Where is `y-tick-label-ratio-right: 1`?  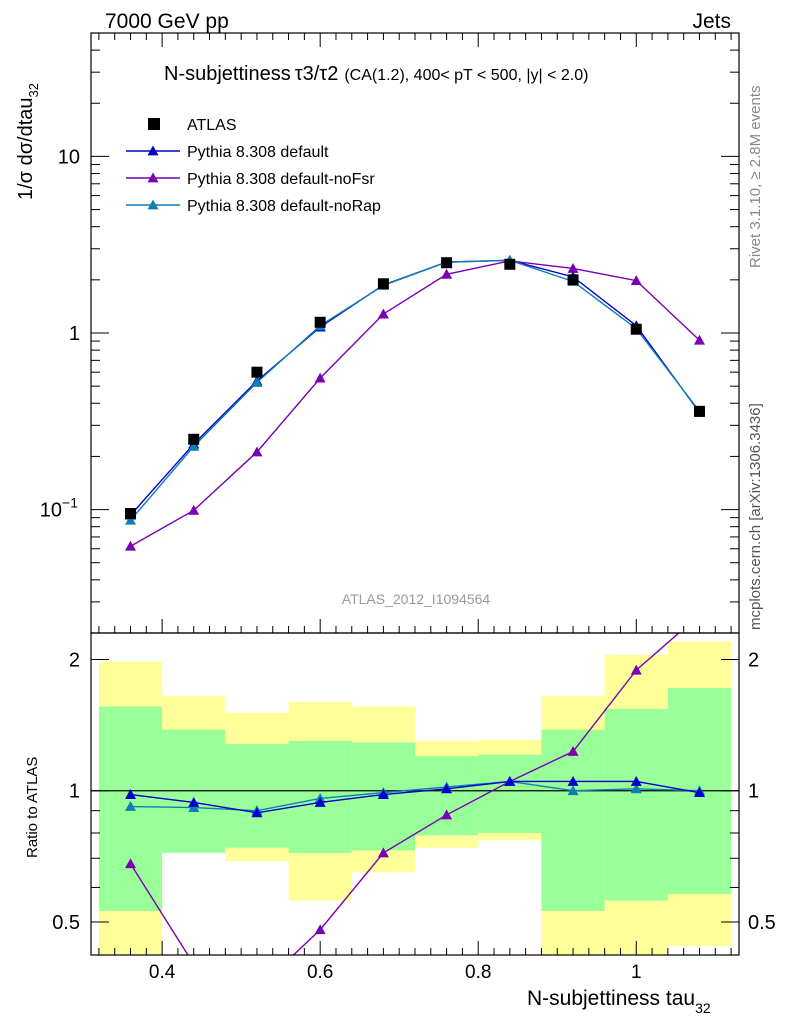
y-tick-label-ratio-right: 1 is located at coordinates (753, 792).